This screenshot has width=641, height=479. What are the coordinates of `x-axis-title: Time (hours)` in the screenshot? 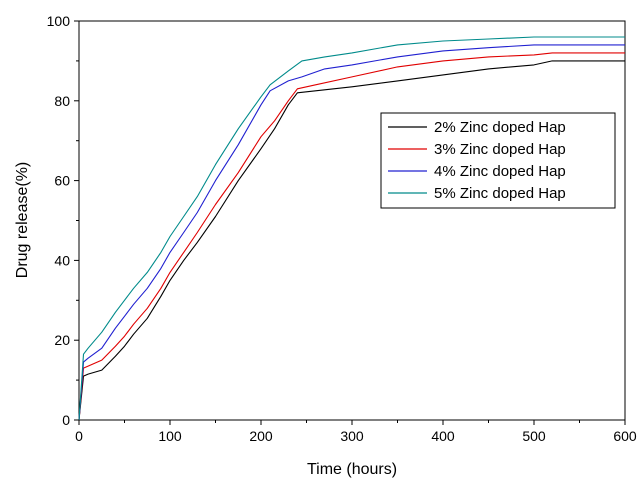 It's located at (352, 469).